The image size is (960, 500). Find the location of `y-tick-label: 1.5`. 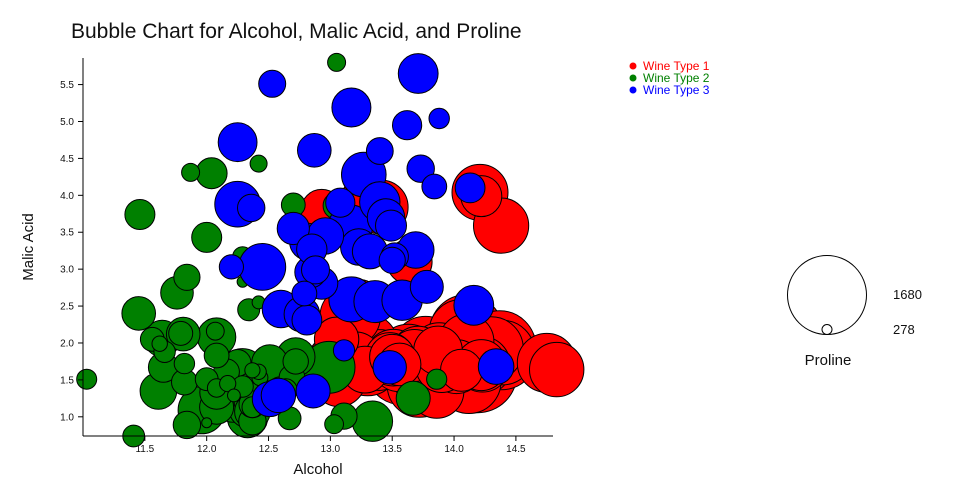

y-tick-label: 1.5 is located at coordinates (67, 380).